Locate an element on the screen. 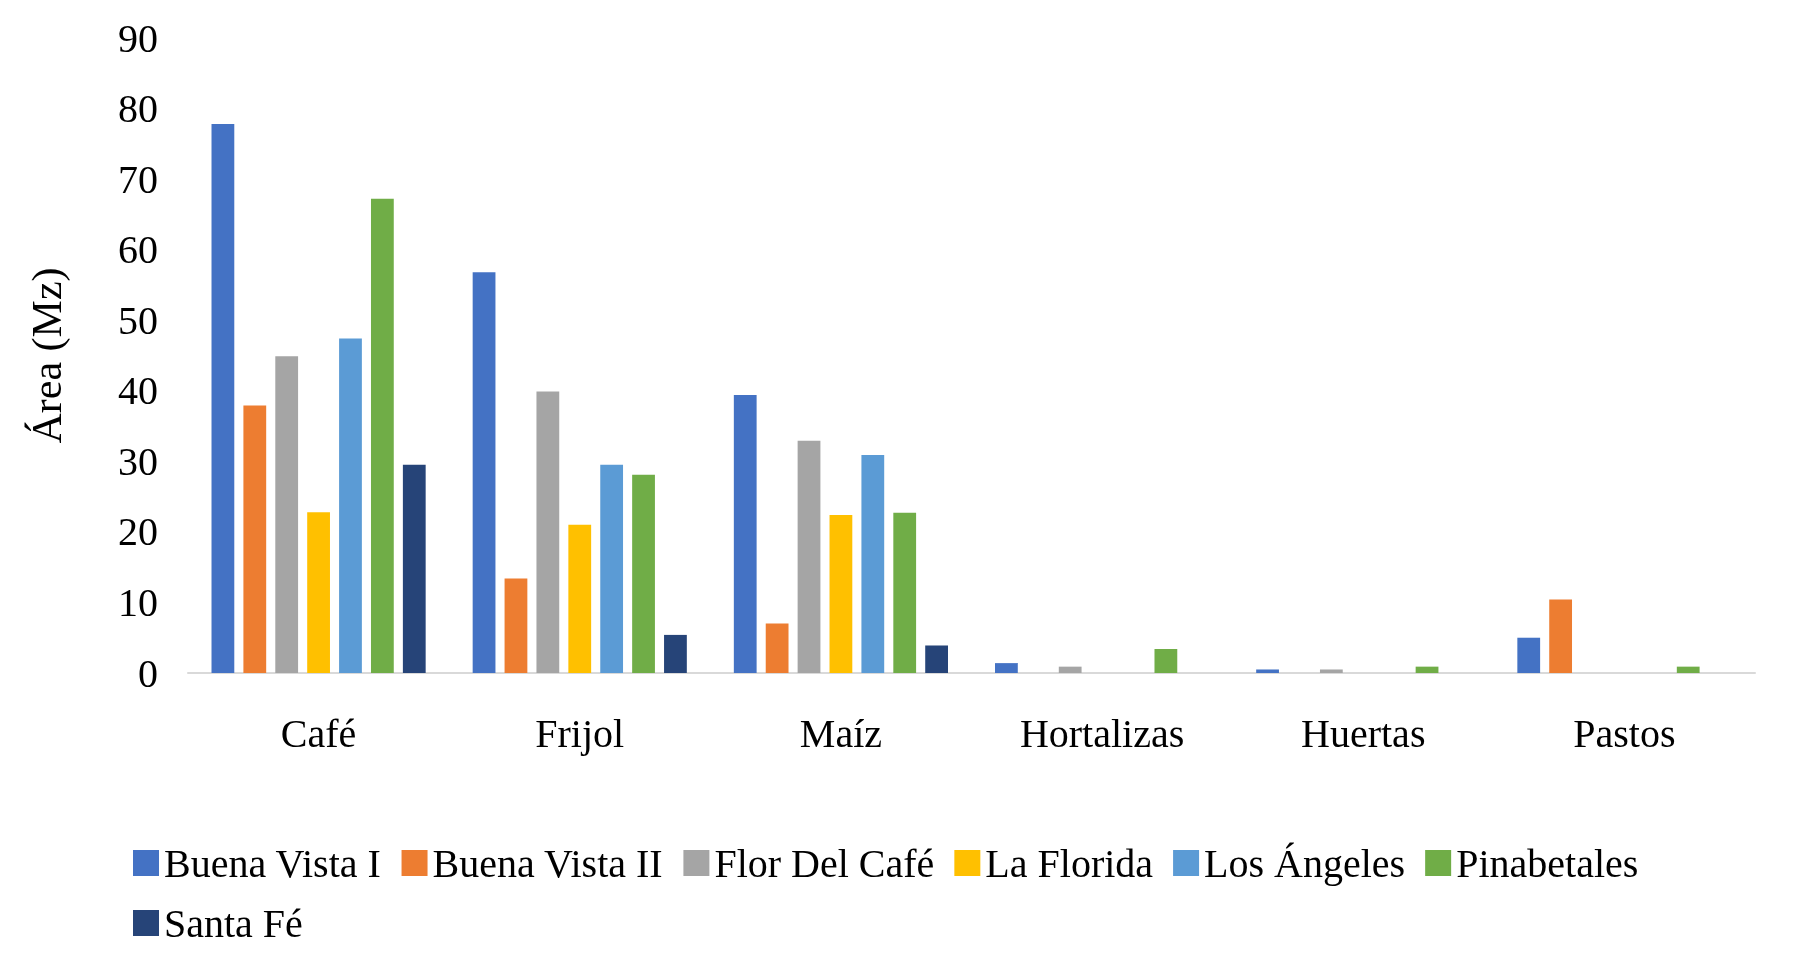 The width and height of the screenshot is (1813, 961). x-tick-label: Café is located at coordinates (318, 733).